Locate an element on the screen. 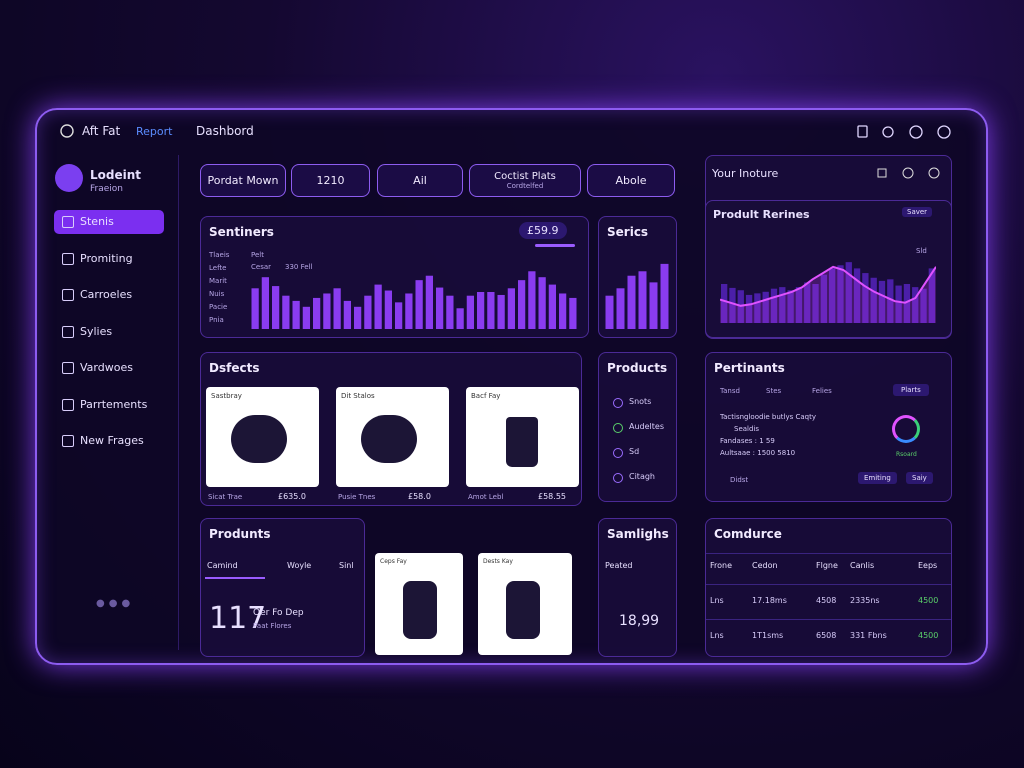  insight-icons is located at coordinates (908, 173).